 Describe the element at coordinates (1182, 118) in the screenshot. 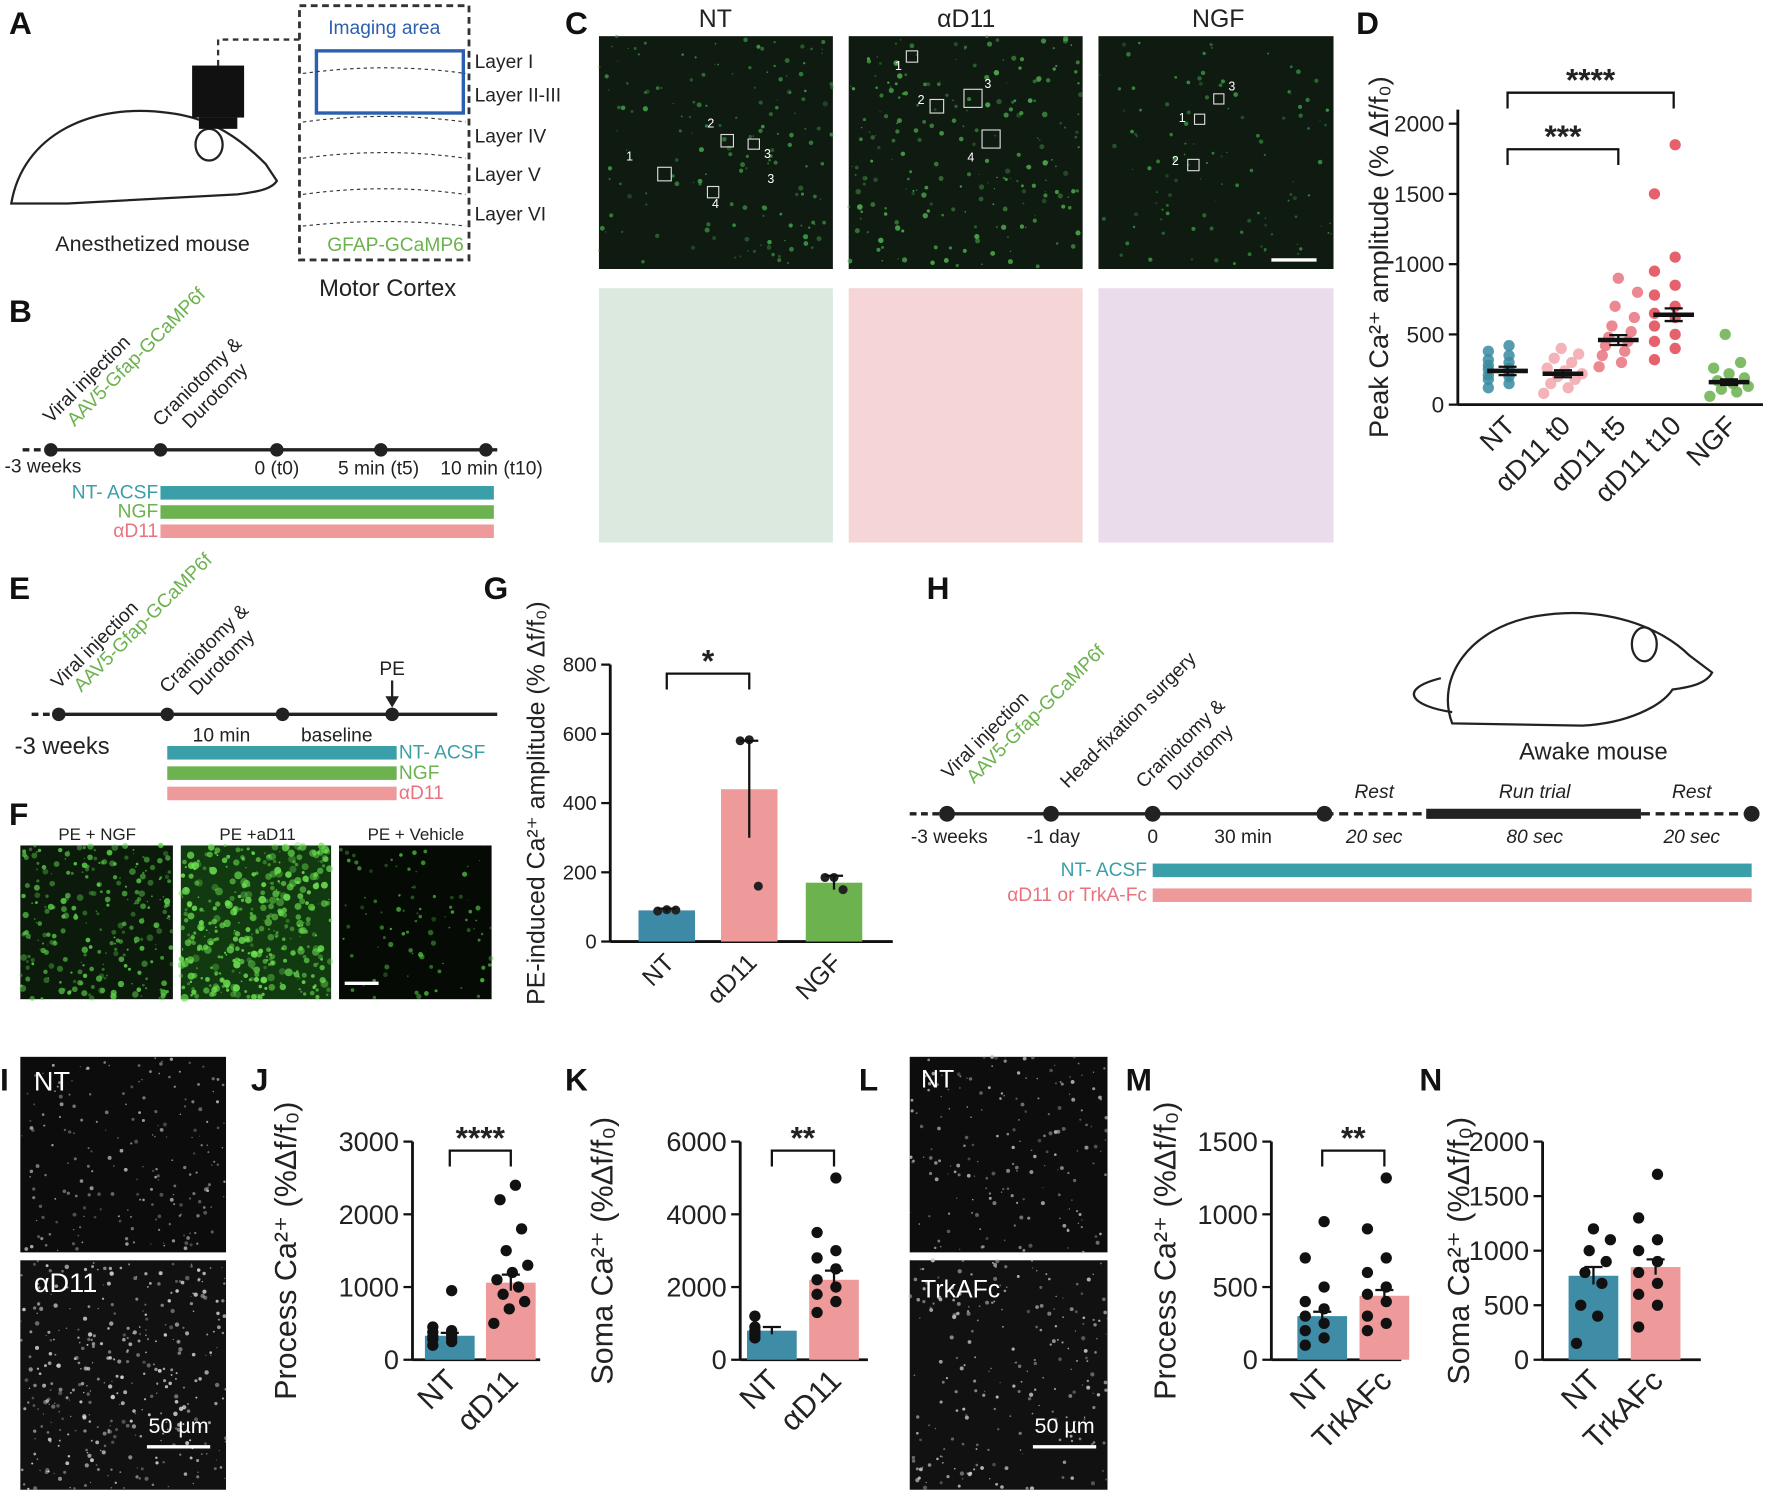

I see `roi-label: 1` at that location.